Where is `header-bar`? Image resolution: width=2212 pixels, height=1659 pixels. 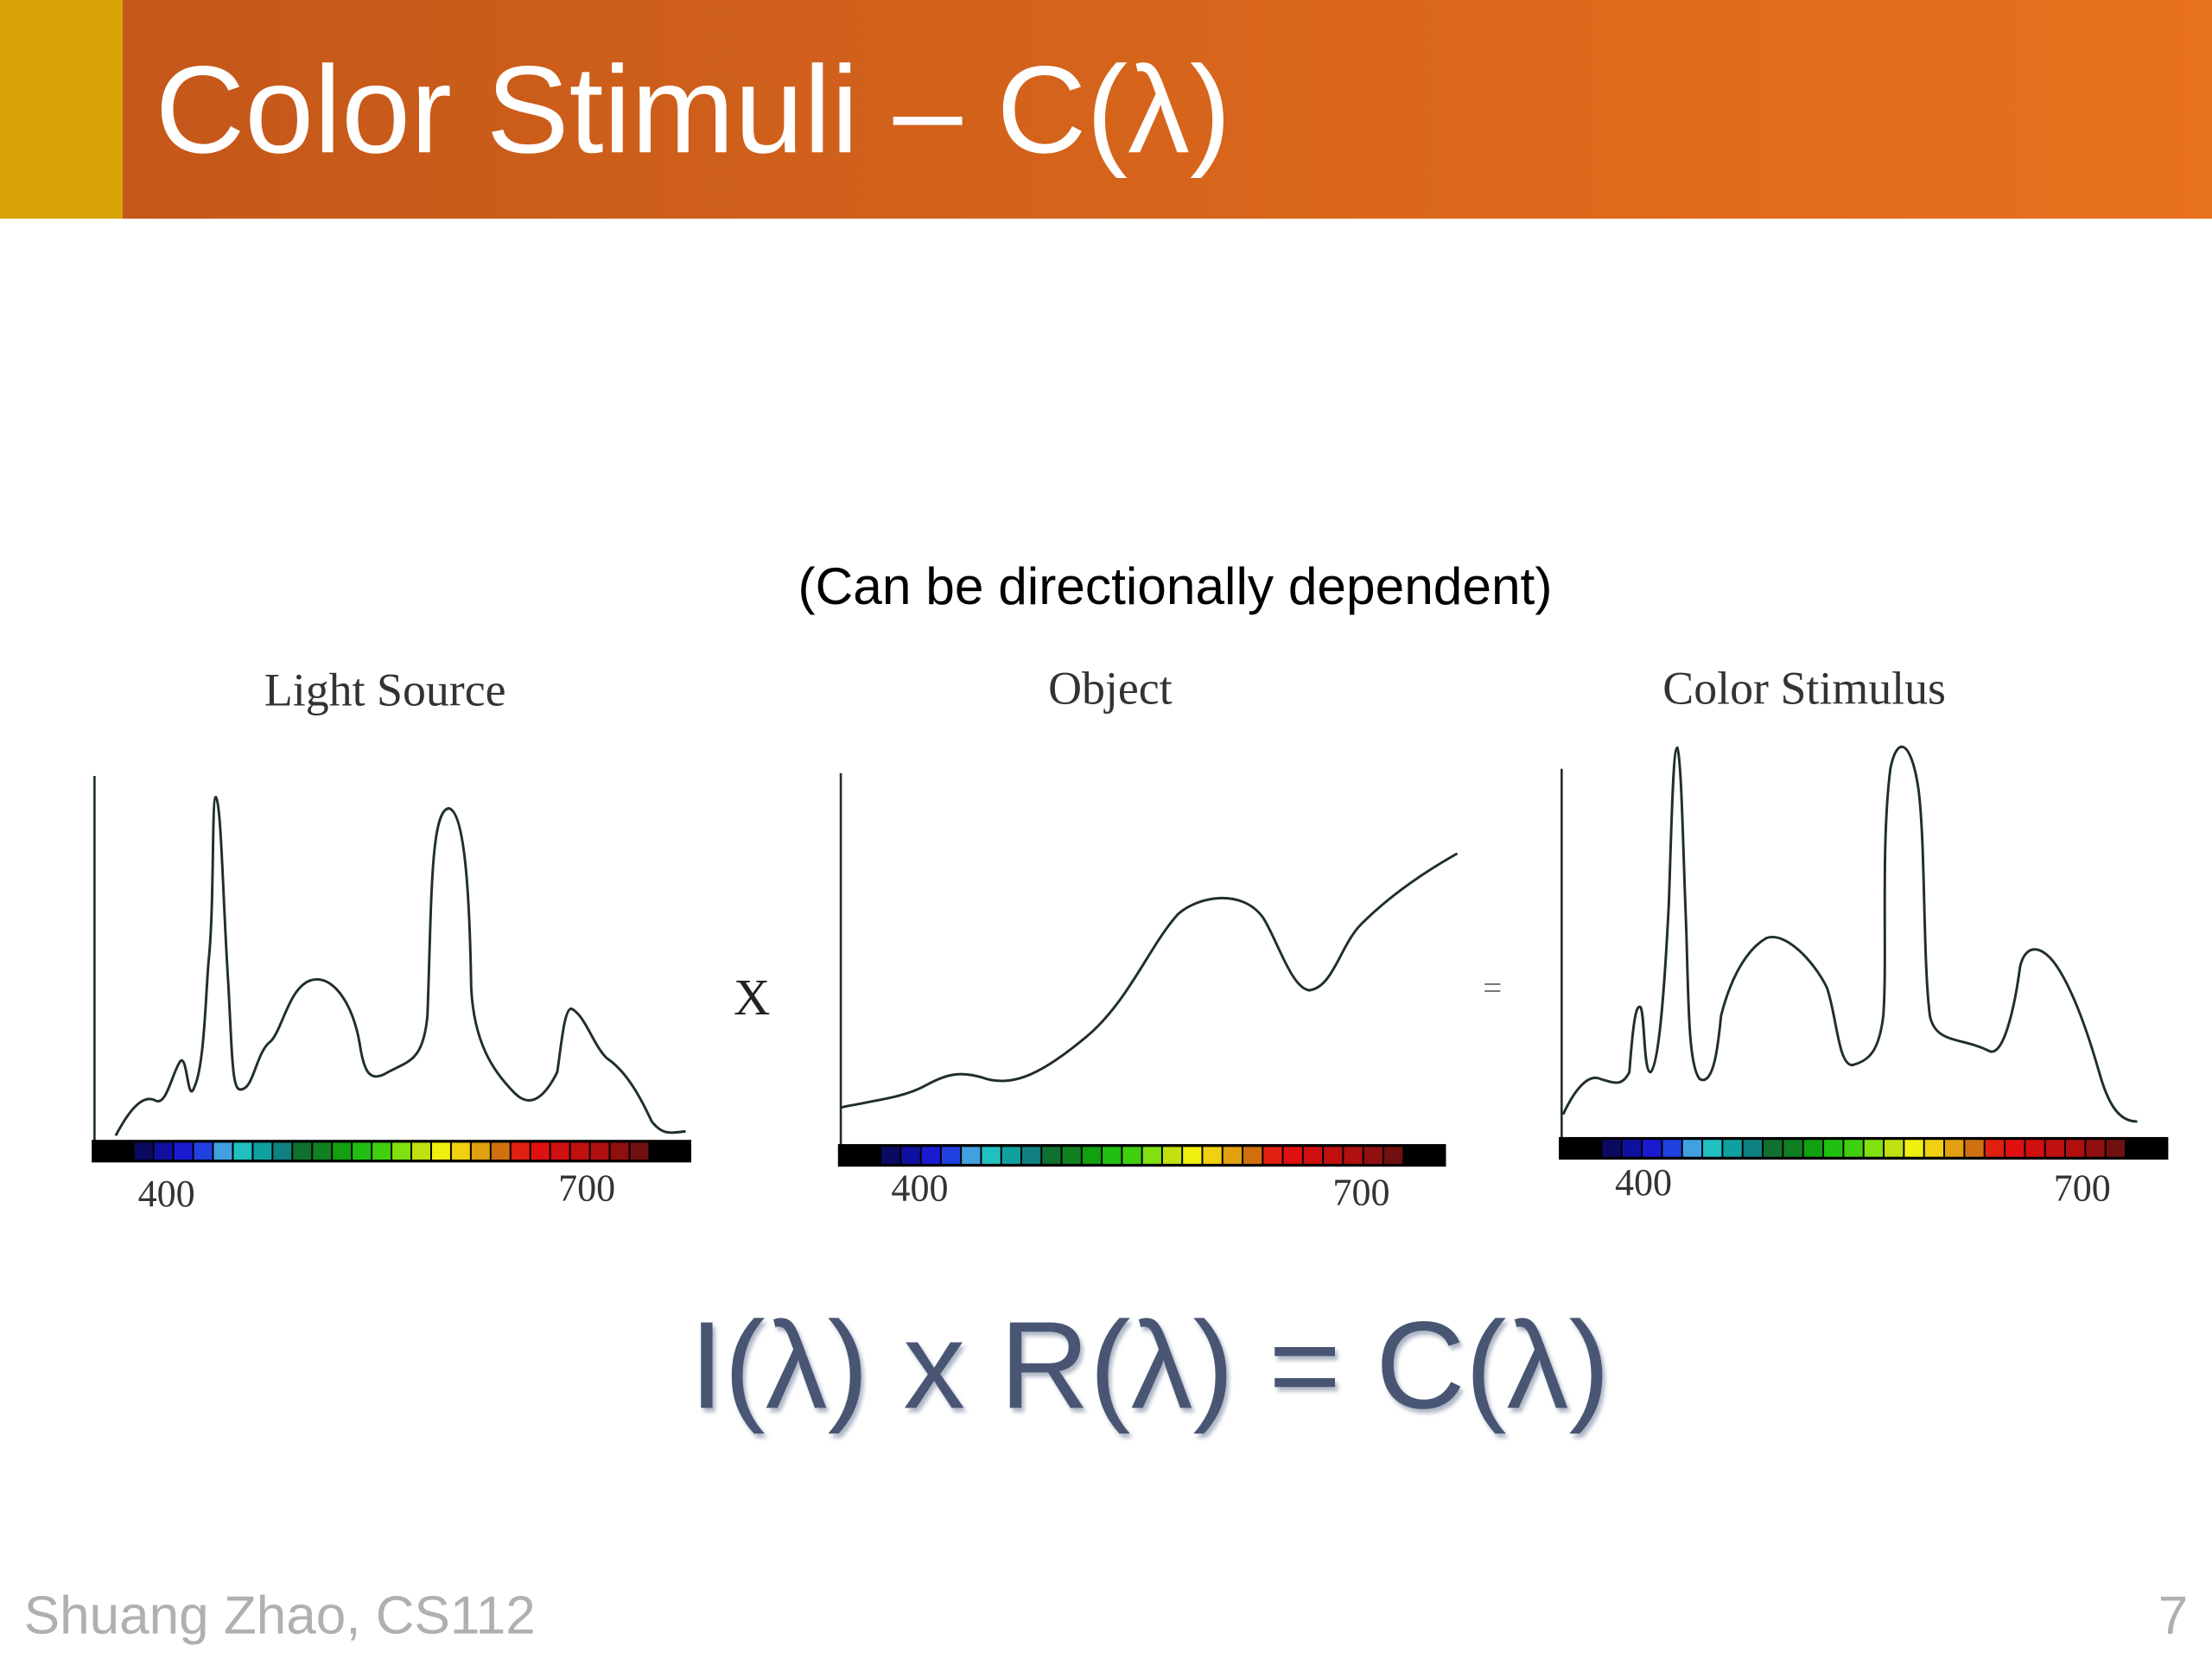 header-bar is located at coordinates (1106, 109).